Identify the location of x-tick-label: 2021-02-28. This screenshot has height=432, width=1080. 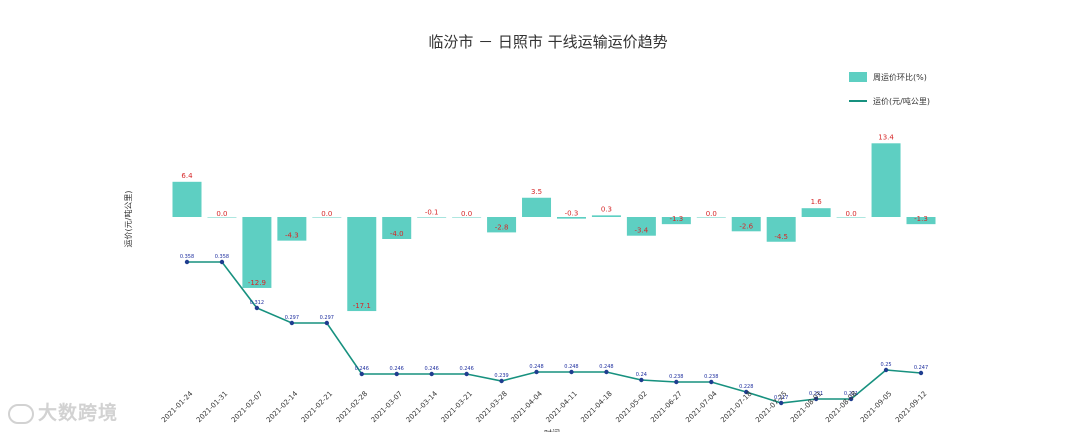
(352, 407).